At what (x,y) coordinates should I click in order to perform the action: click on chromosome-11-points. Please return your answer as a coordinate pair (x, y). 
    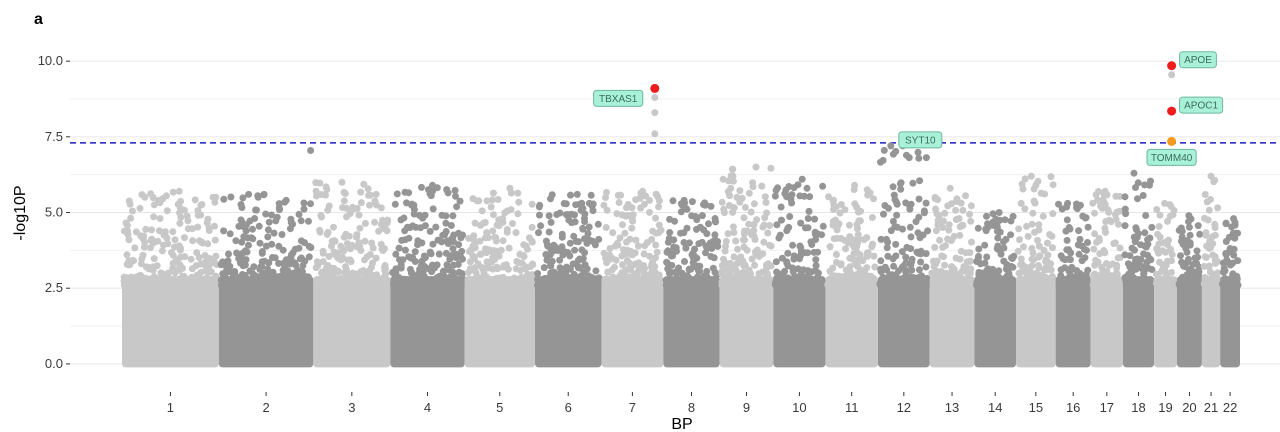
    Looking at the image, I should click on (851, 274).